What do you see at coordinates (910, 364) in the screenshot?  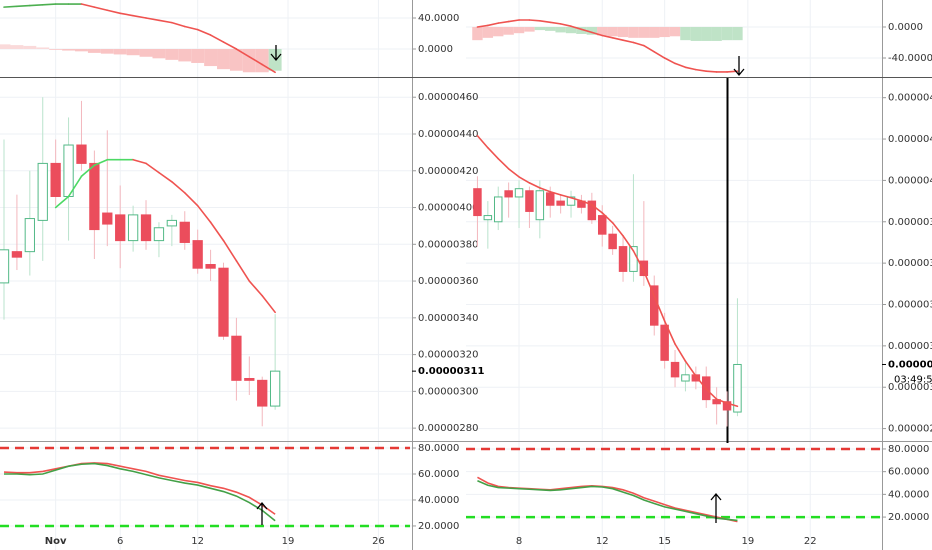 I see `last-price-label: 0.00000311` at bounding box center [910, 364].